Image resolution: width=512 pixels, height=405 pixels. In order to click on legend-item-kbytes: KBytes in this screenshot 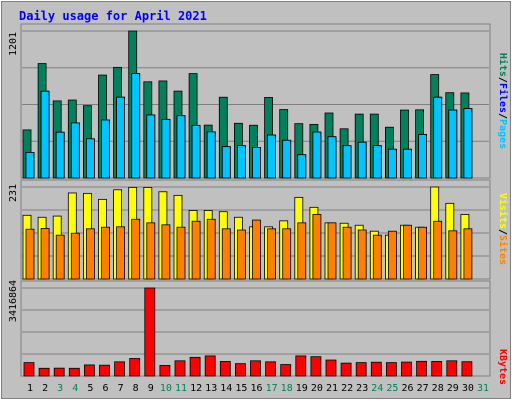, I will do `click(502, 367)`.